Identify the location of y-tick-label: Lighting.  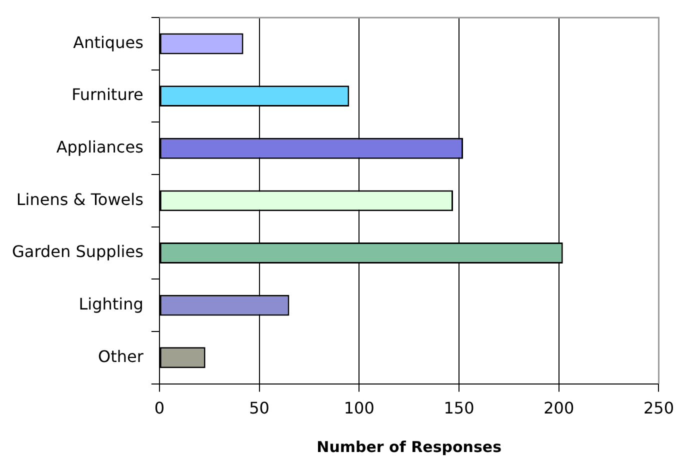
(111, 304).